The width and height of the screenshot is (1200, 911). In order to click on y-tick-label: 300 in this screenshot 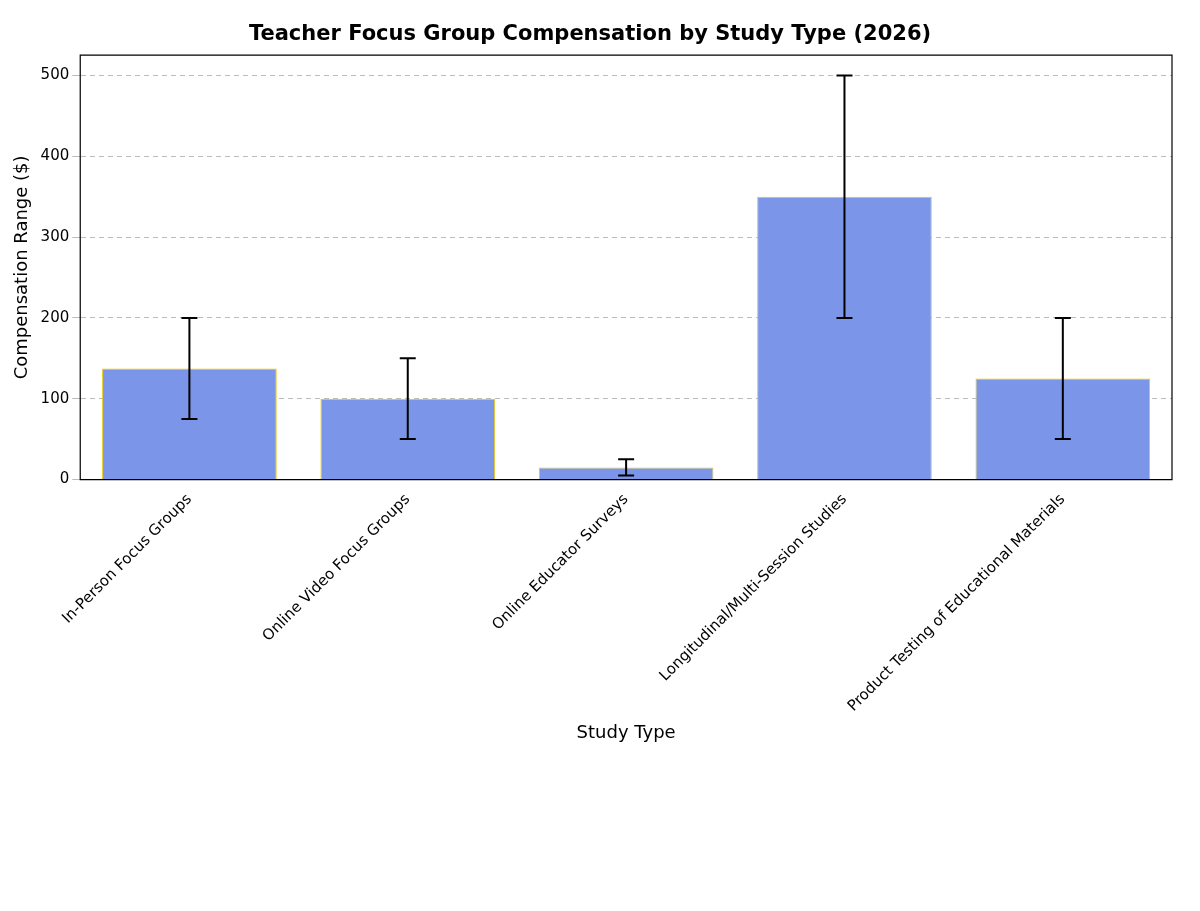, I will do `click(55, 235)`.